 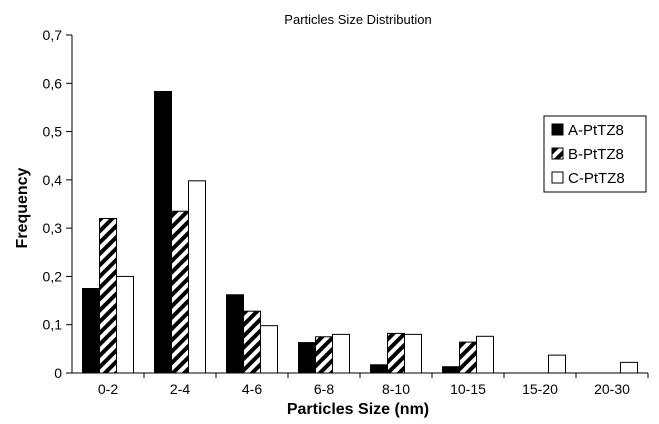 I want to click on y-tick-label: 0,3, so click(x=53, y=228).